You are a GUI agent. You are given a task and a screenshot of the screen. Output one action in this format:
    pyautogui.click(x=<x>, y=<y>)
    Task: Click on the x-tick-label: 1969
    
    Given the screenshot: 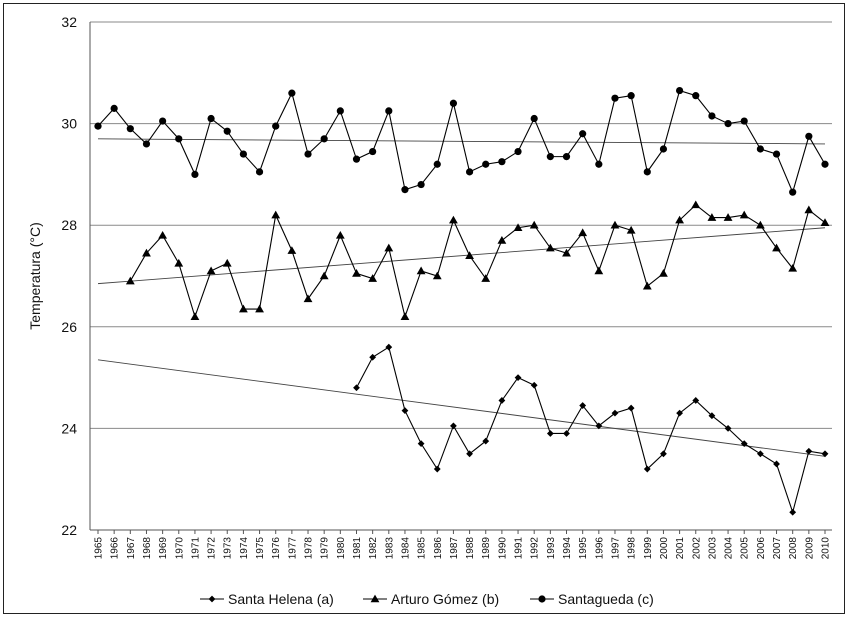 What is the action you would take?
    pyautogui.click(x=163, y=548)
    